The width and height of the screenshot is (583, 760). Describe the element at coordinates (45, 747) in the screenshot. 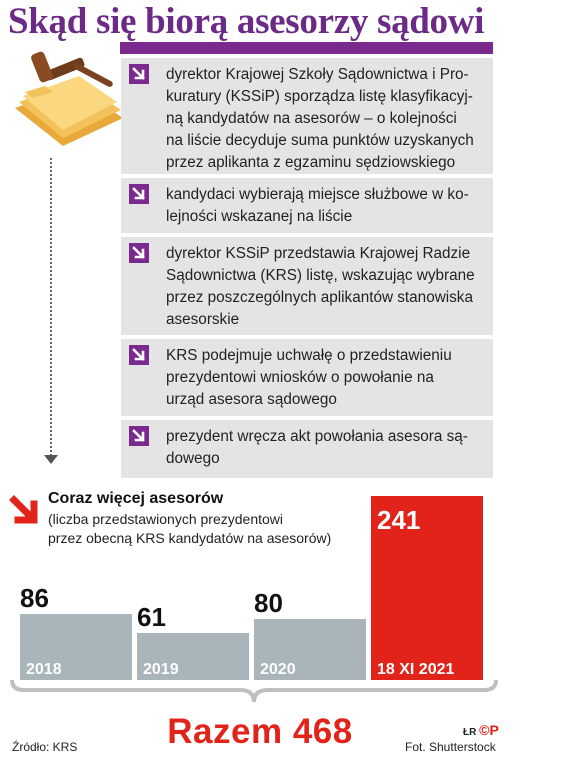

I see `source-label: Źródło: KRS` at that location.